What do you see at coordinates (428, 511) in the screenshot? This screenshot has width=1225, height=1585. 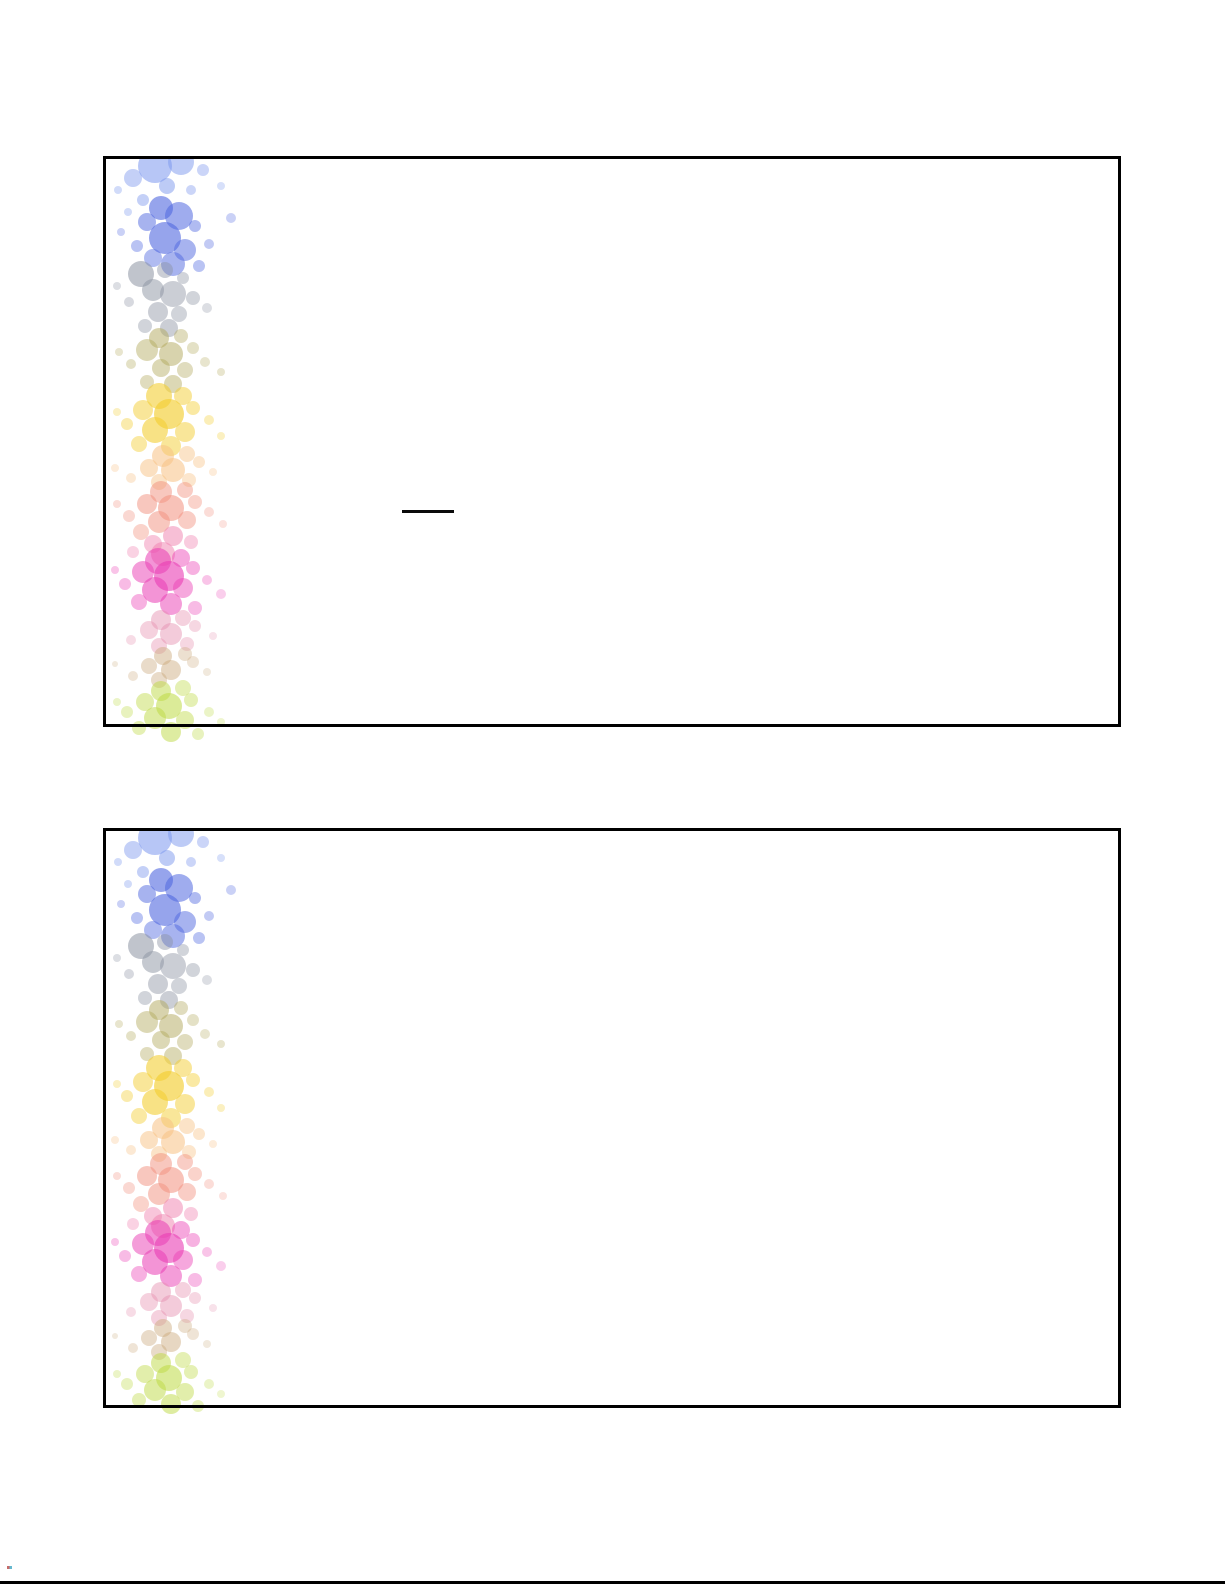 I see `fill-in-blank-line` at bounding box center [428, 511].